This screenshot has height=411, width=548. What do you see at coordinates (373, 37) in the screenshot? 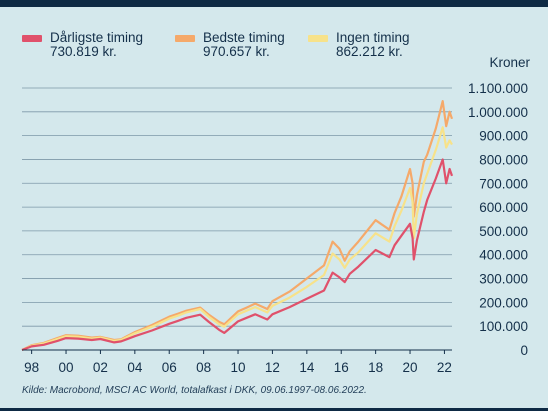
I see `legend-name: Ingen timing` at bounding box center [373, 37].